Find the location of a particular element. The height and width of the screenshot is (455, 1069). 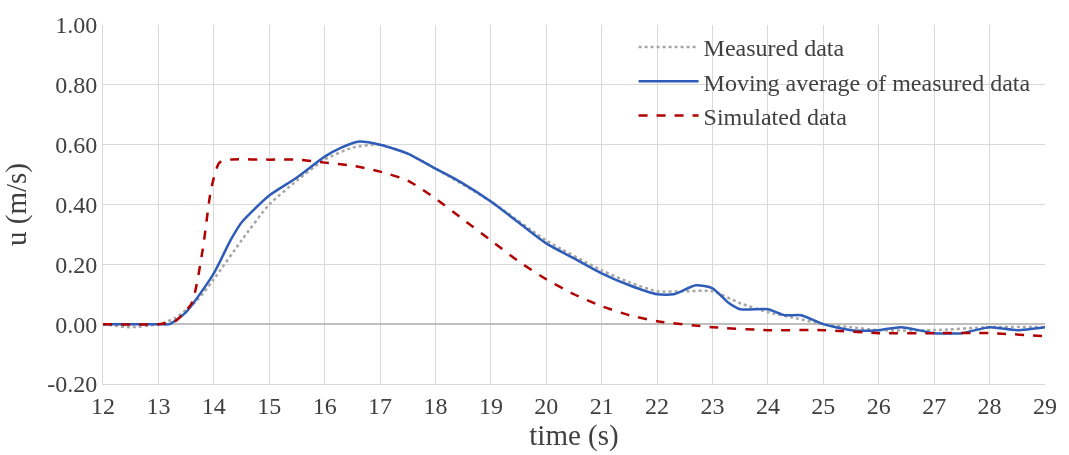

x-tick-label: 26 is located at coordinates (878, 405).